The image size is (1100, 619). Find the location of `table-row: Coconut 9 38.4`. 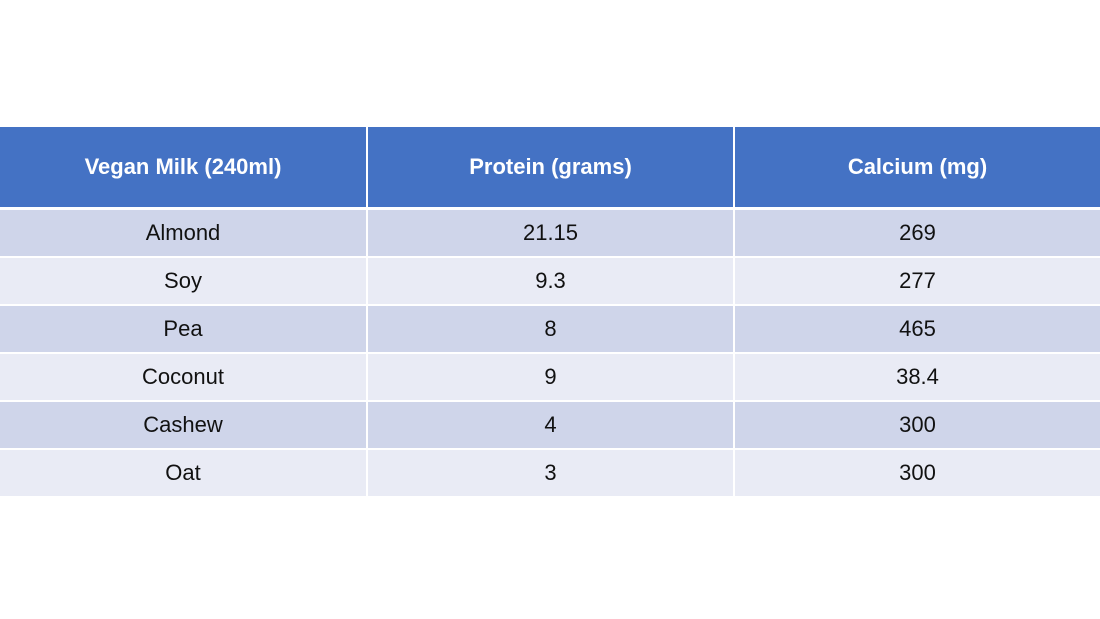

table-row: Coconut 9 38.4 is located at coordinates (550, 377).